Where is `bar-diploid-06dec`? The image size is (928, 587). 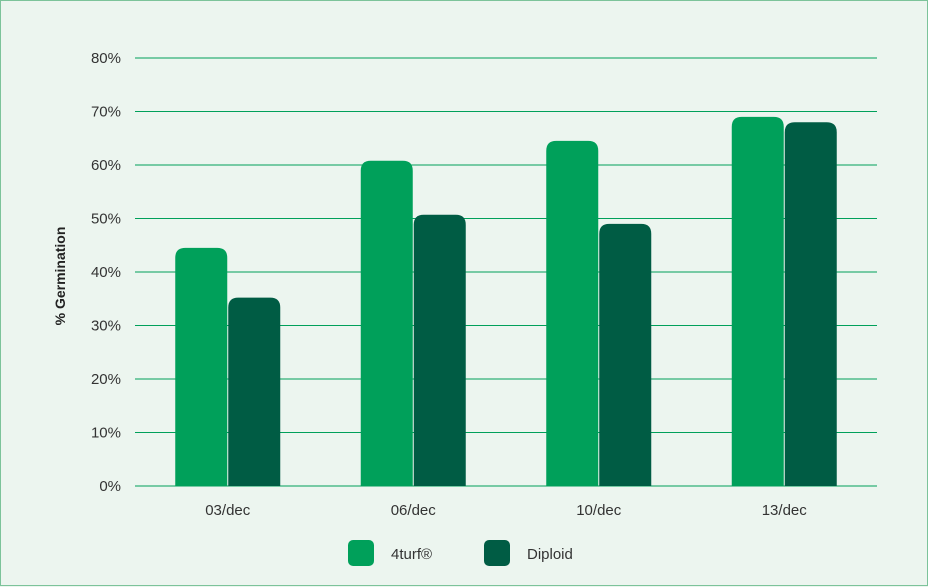 bar-diploid-06dec is located at coordinates (439, 350).